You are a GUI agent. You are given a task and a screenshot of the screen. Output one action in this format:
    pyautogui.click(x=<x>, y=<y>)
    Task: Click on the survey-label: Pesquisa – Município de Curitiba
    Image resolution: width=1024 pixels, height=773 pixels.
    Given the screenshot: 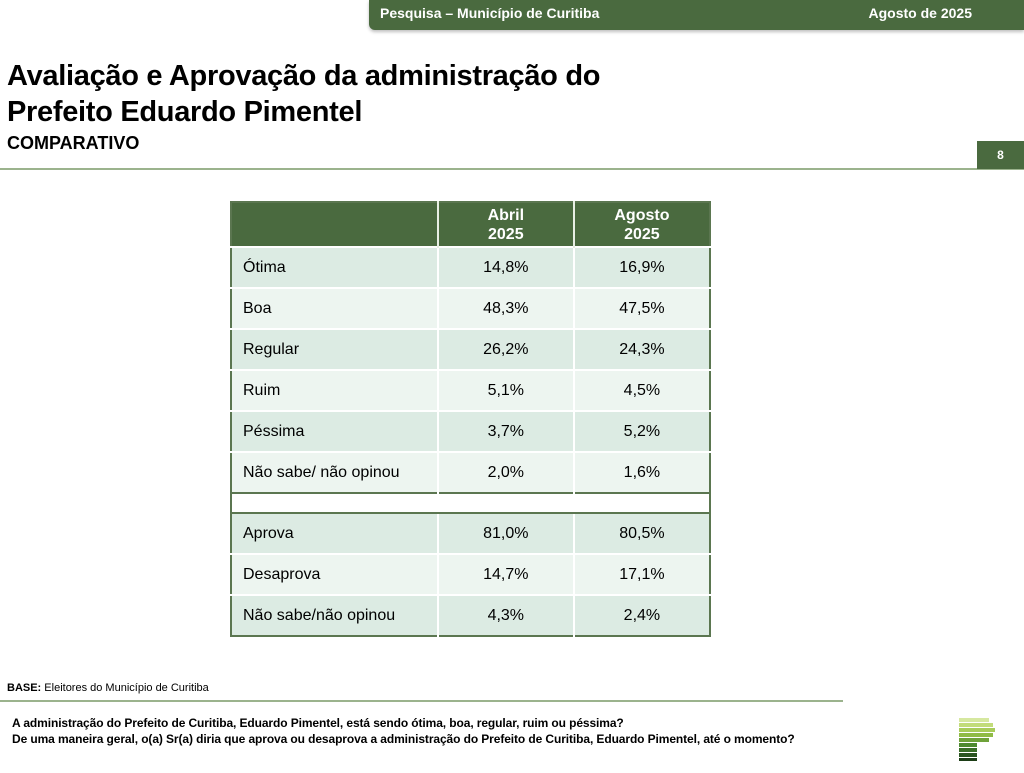 What is the action you would take?
    pyautogui.click(x=490, y=13)
    